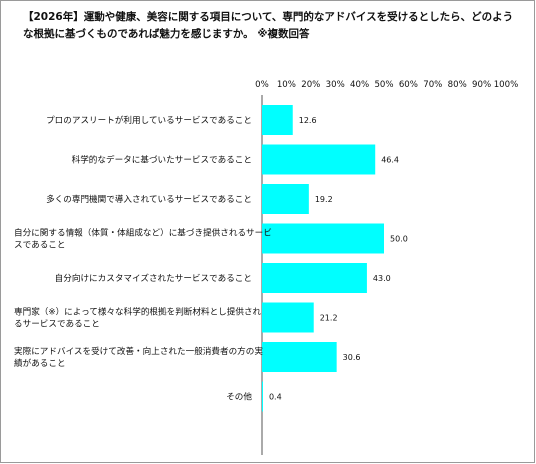  Describe the element at coordinates (352, 357) in the screenshot. I see `data-label: 30.6` at that location.